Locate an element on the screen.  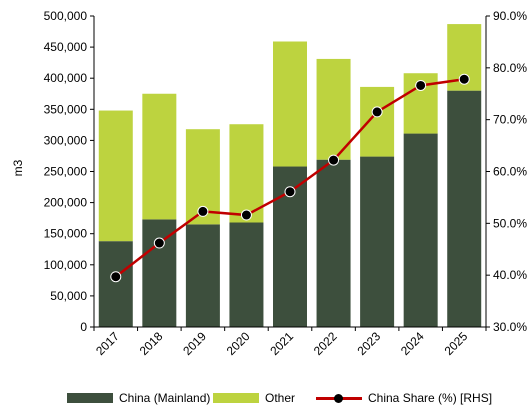
left-tick-label: 450,000 is located at coordinates (66, 47).